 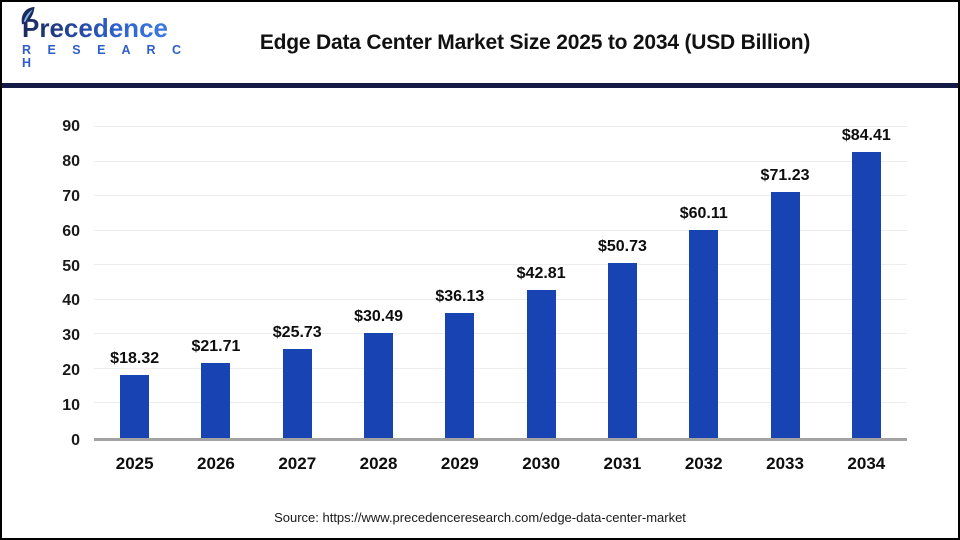 I want to click on bar-column: $50.73, so click(x=622, y=282).